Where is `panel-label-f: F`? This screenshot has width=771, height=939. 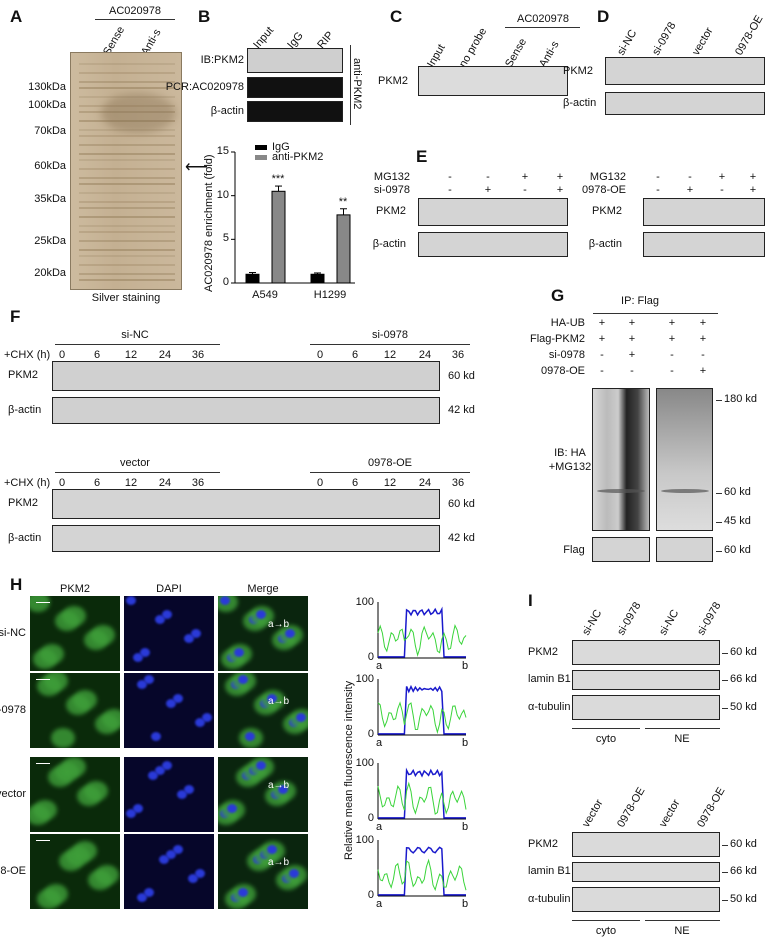
panel-label-f: F is located at coordinates (15, 316).